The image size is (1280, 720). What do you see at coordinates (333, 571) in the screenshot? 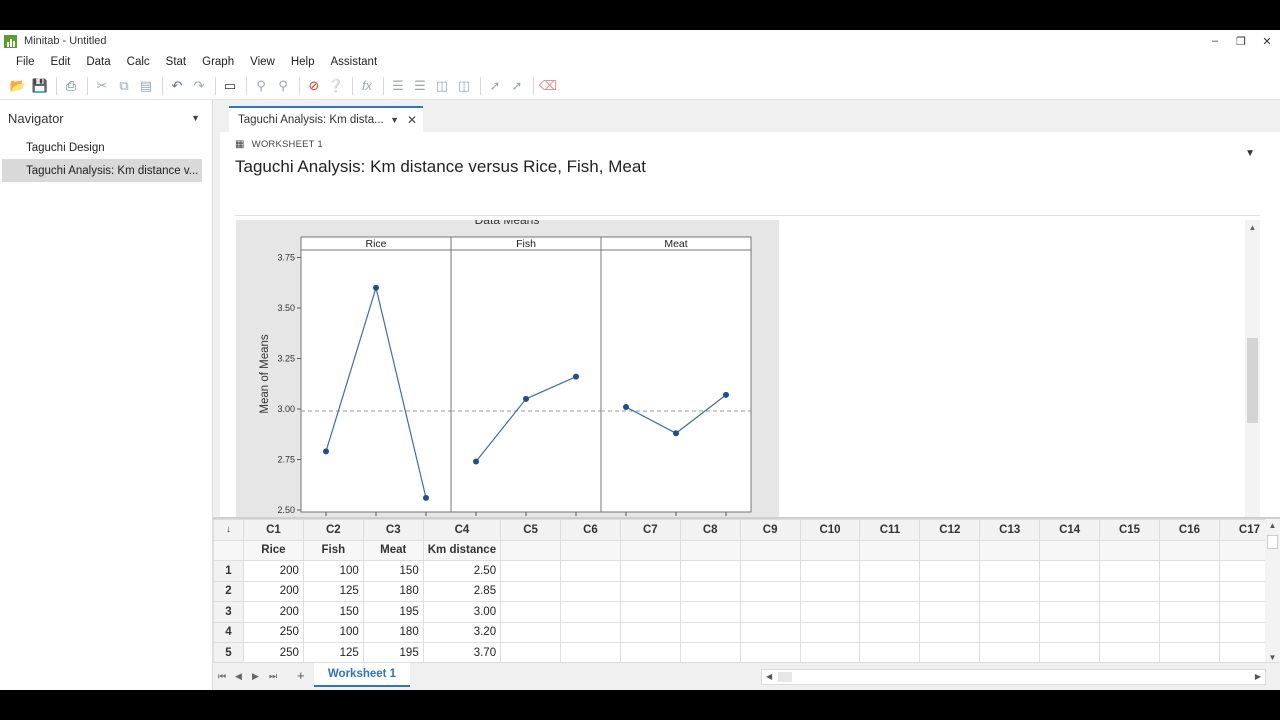
I see `data-cell: 100` at bounding box center [333, 571].